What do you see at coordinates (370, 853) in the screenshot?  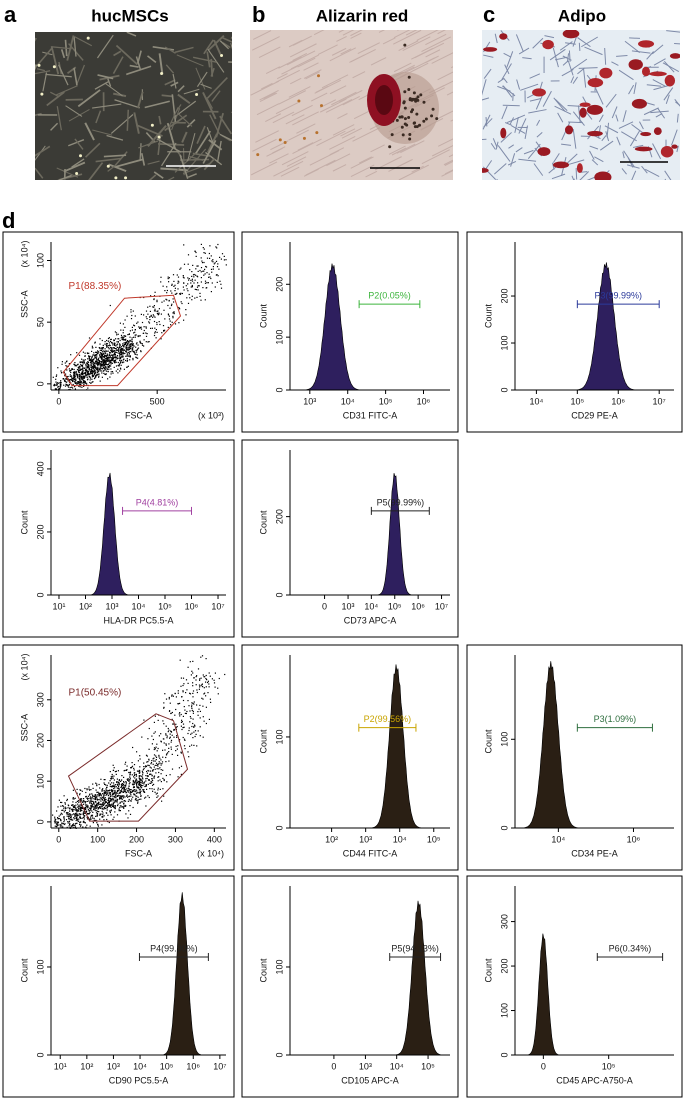 I see `x-axis-label: CD44 FITC-A` at bounding box center [370, 853].